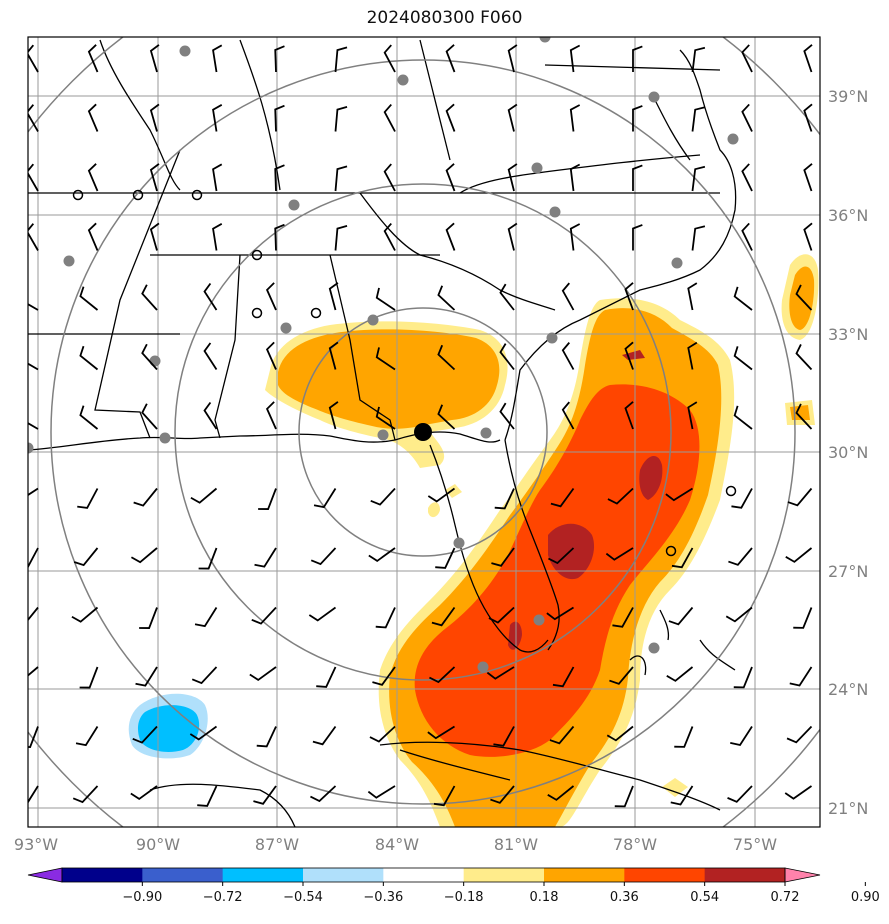 This screenshot has height=924, width=889. What do you see at coordinates (158, 844) in the screenshot?
I see `lon-label: 90°W` at bounding box center [158, 844].